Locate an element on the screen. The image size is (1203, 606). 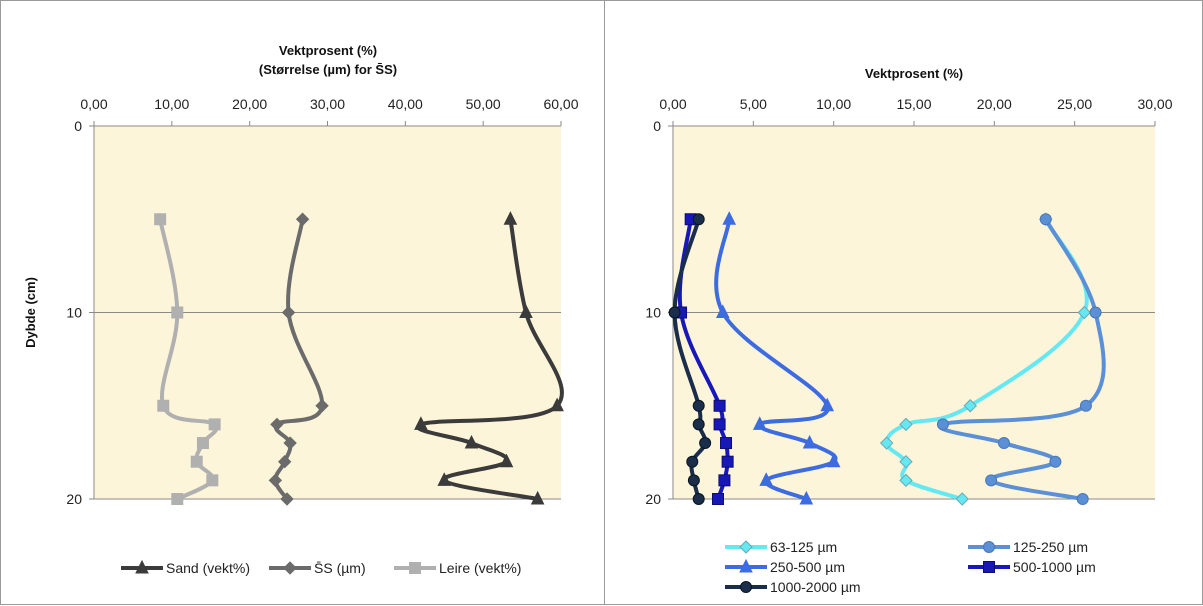
right-legend-label-63-125-m: 63-125 µm is located at coordinates (803, 547).